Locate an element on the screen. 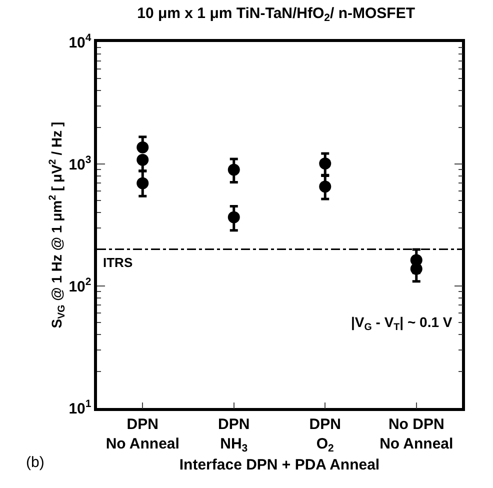 This screenshot has height=488, width=493. annotation: |V$_{G}$ - V$_{T}$| ~ 0.1 V is located at coordinates (402, 323).